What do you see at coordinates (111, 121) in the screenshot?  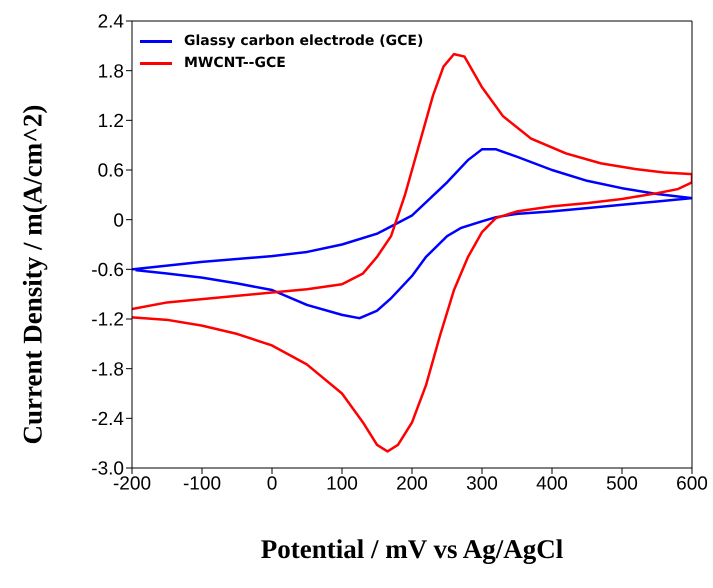 I see `y-tick-label: 1.2` at bounding box center [111, 121].